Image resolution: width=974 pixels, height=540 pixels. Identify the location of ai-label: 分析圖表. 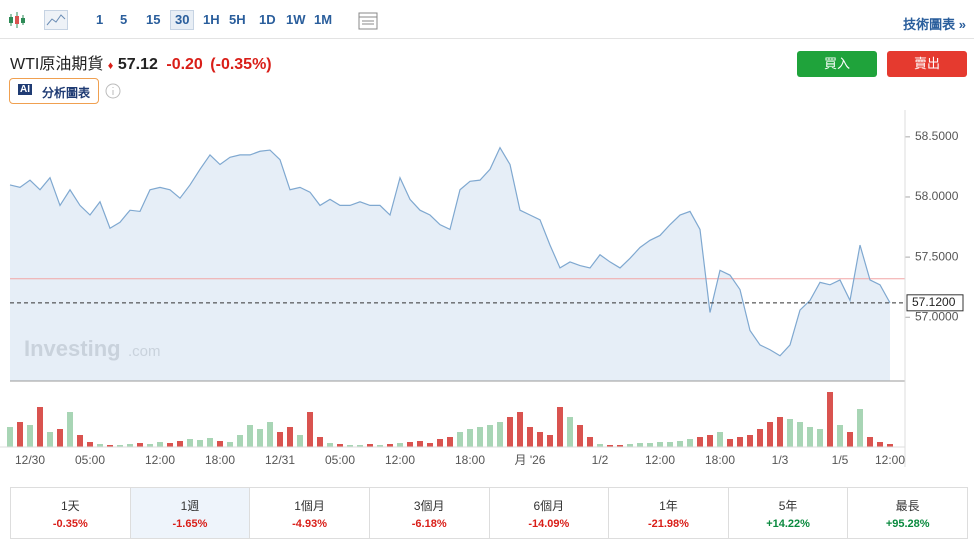
(66, 93).